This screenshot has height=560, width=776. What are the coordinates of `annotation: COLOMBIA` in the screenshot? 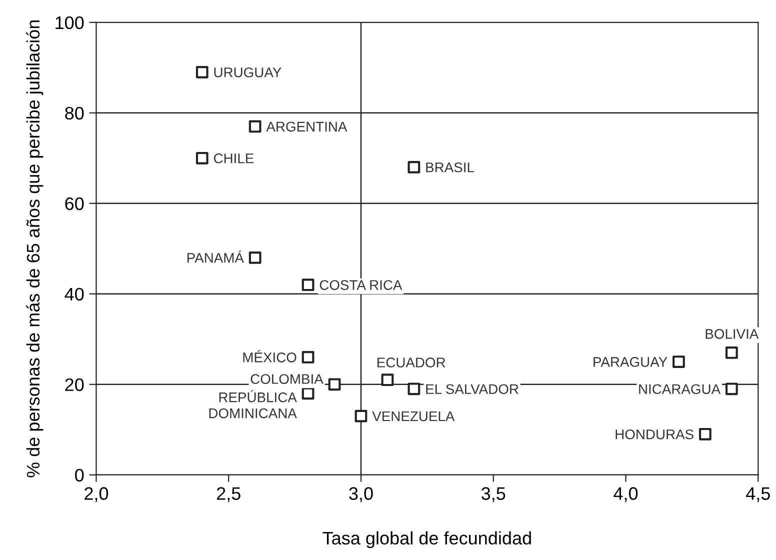 It's located at (287, 379).